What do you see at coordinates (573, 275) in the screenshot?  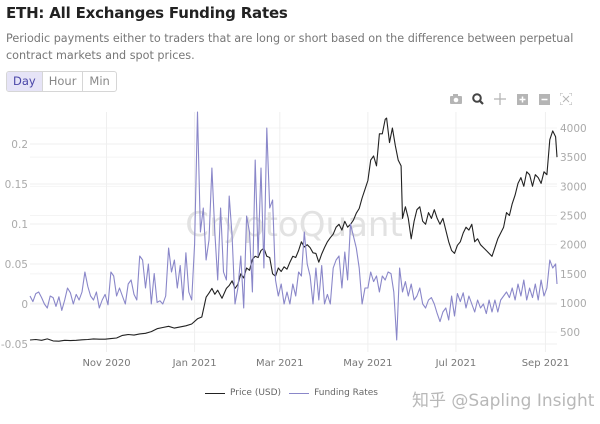 I see `y-right-tick-label: 1500` at bounding box center [573, 275].